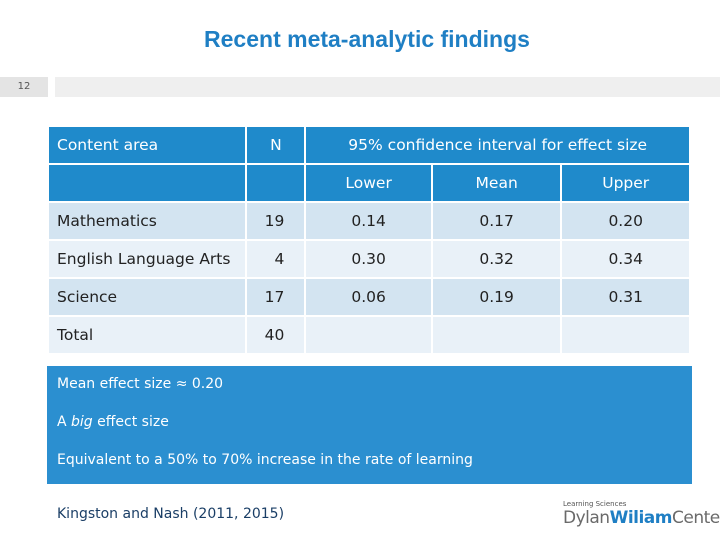 Image resolution: width=720 pixels, height=540 pixels. What do you see at coordinates (496, 259) in the screenshot?
I see `table-cell: 0.32` at bounding box center [496, 259].